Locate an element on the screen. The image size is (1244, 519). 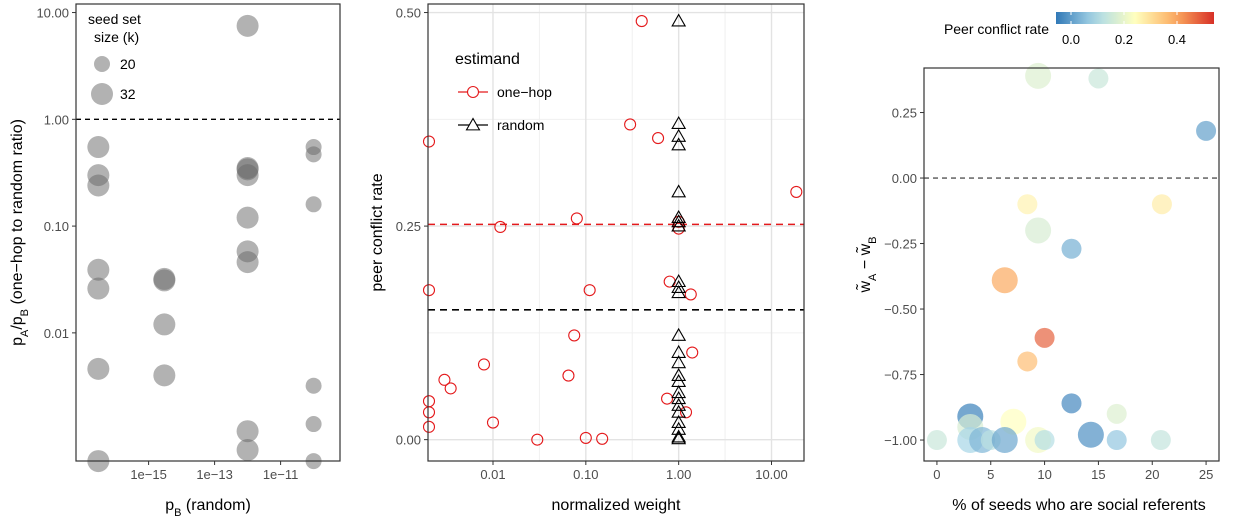
panel-a-legend-title: seed set is located at coordinates (114, 19).